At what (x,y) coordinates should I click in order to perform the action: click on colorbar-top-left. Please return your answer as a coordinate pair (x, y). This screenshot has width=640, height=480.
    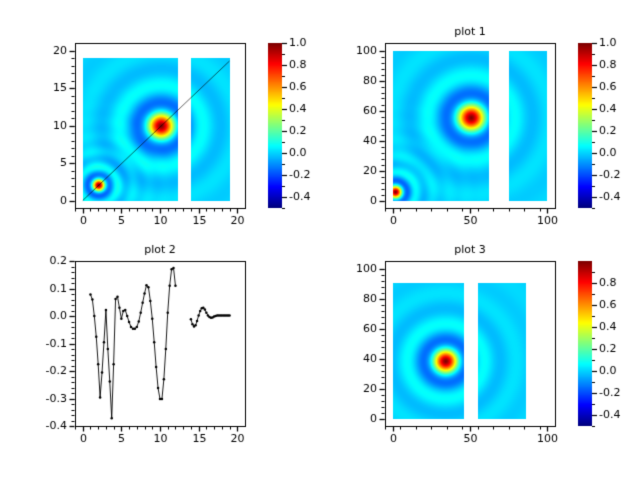
    Looking at the image, I should click on (275, 125).